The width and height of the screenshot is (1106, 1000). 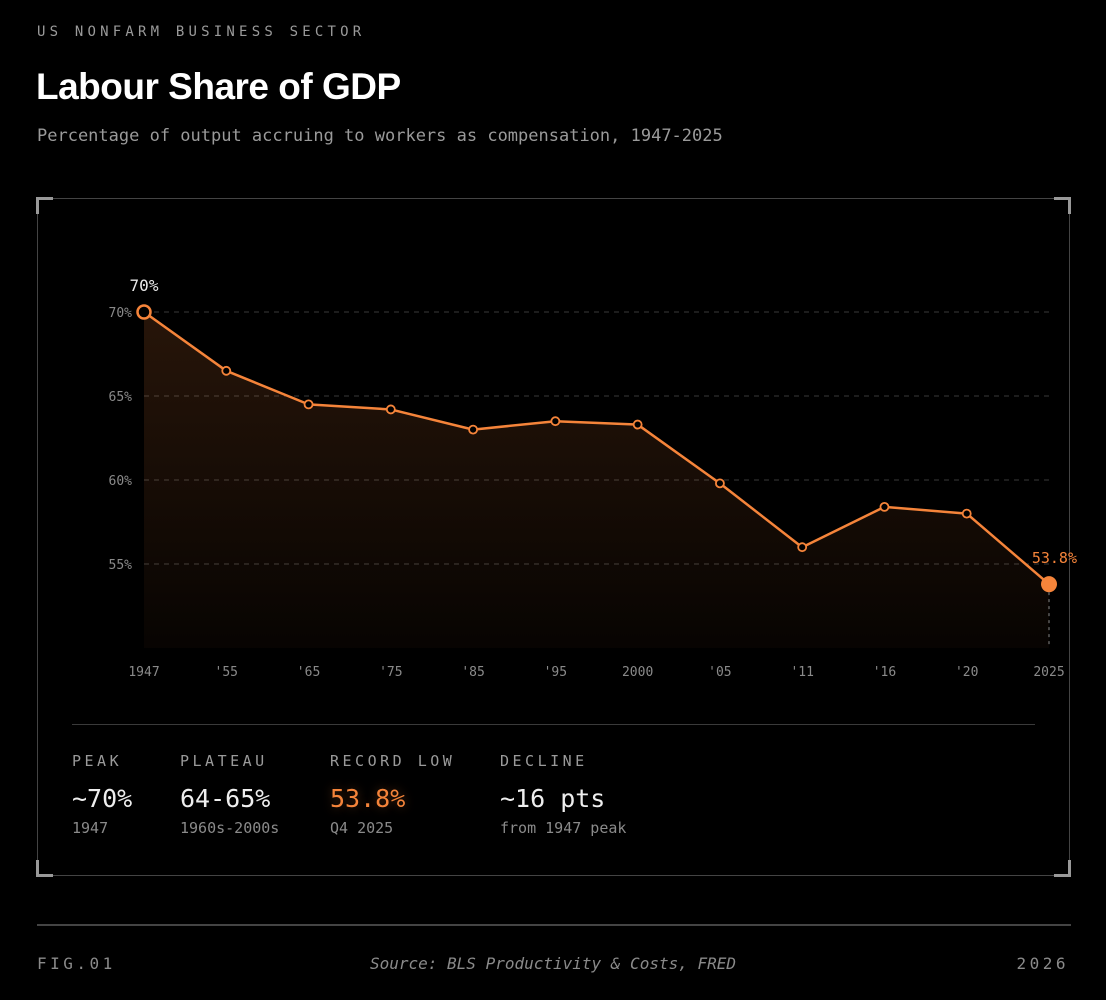 What do you see at coordinates (1048, 672) in the screenshot?
I see `x-tick-label: 2025` at bounding box center [1048, 672].